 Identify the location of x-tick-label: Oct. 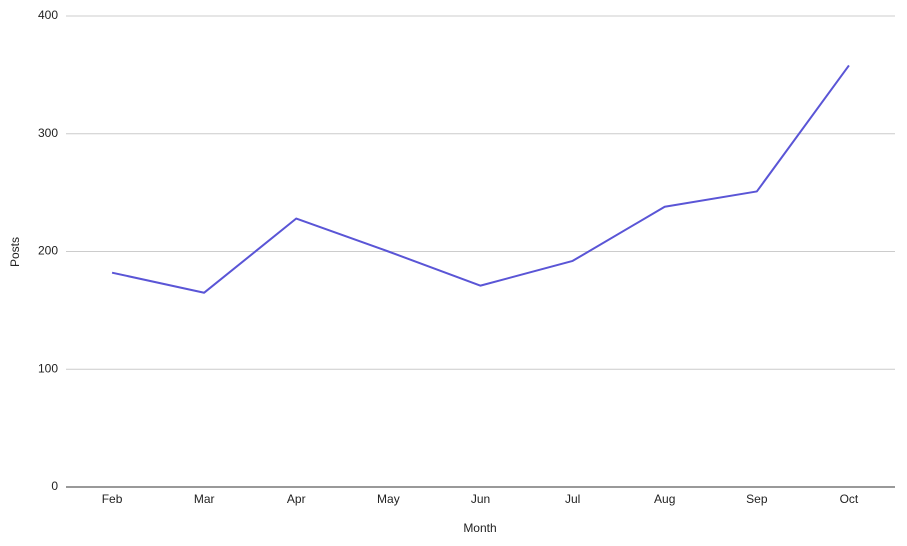
(849, 499).